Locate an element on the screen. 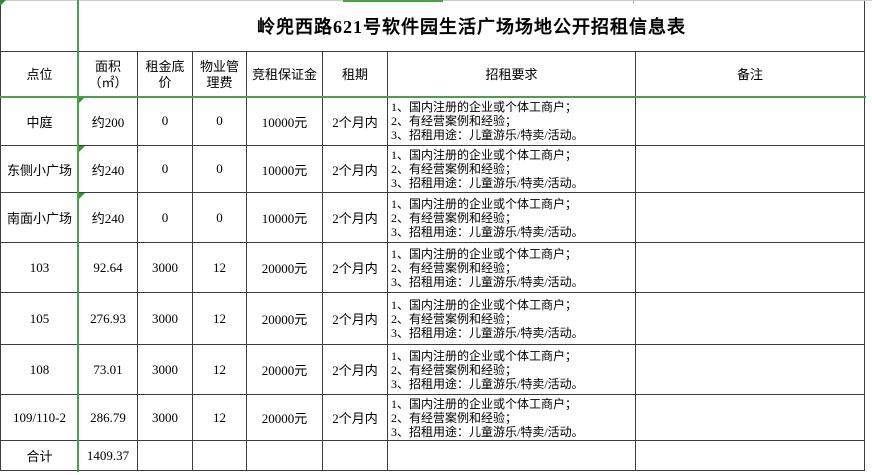  cell-area: 73.01 is located at coordinates (108, 369).